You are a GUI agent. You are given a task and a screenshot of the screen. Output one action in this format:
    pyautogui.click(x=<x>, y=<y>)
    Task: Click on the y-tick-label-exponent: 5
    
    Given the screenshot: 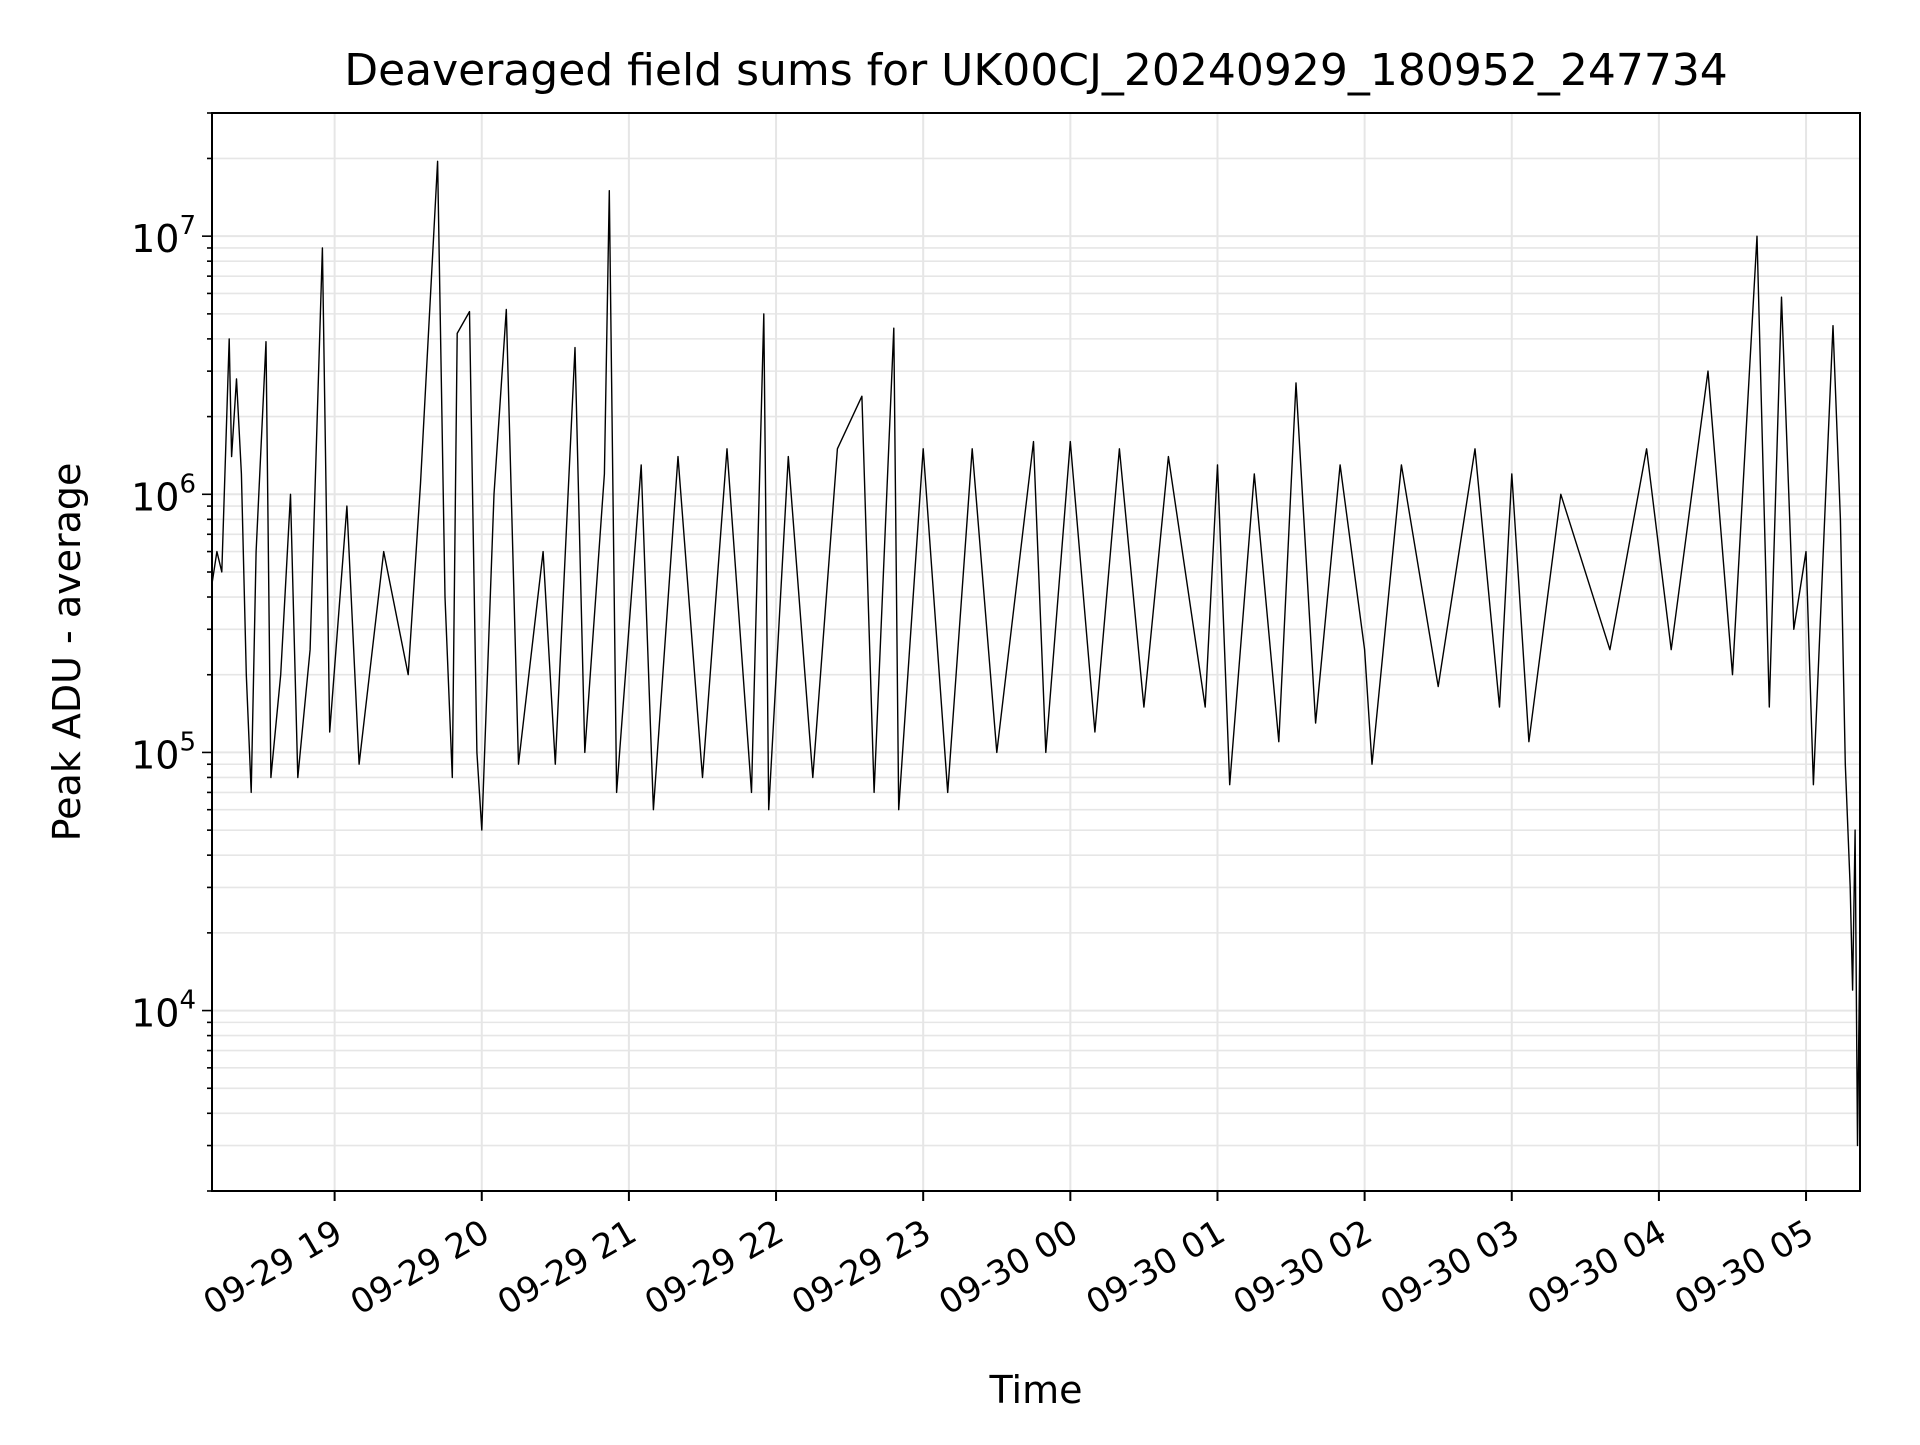 What is the action you would take?
    pyautogui.click(x=187, y=742)
    